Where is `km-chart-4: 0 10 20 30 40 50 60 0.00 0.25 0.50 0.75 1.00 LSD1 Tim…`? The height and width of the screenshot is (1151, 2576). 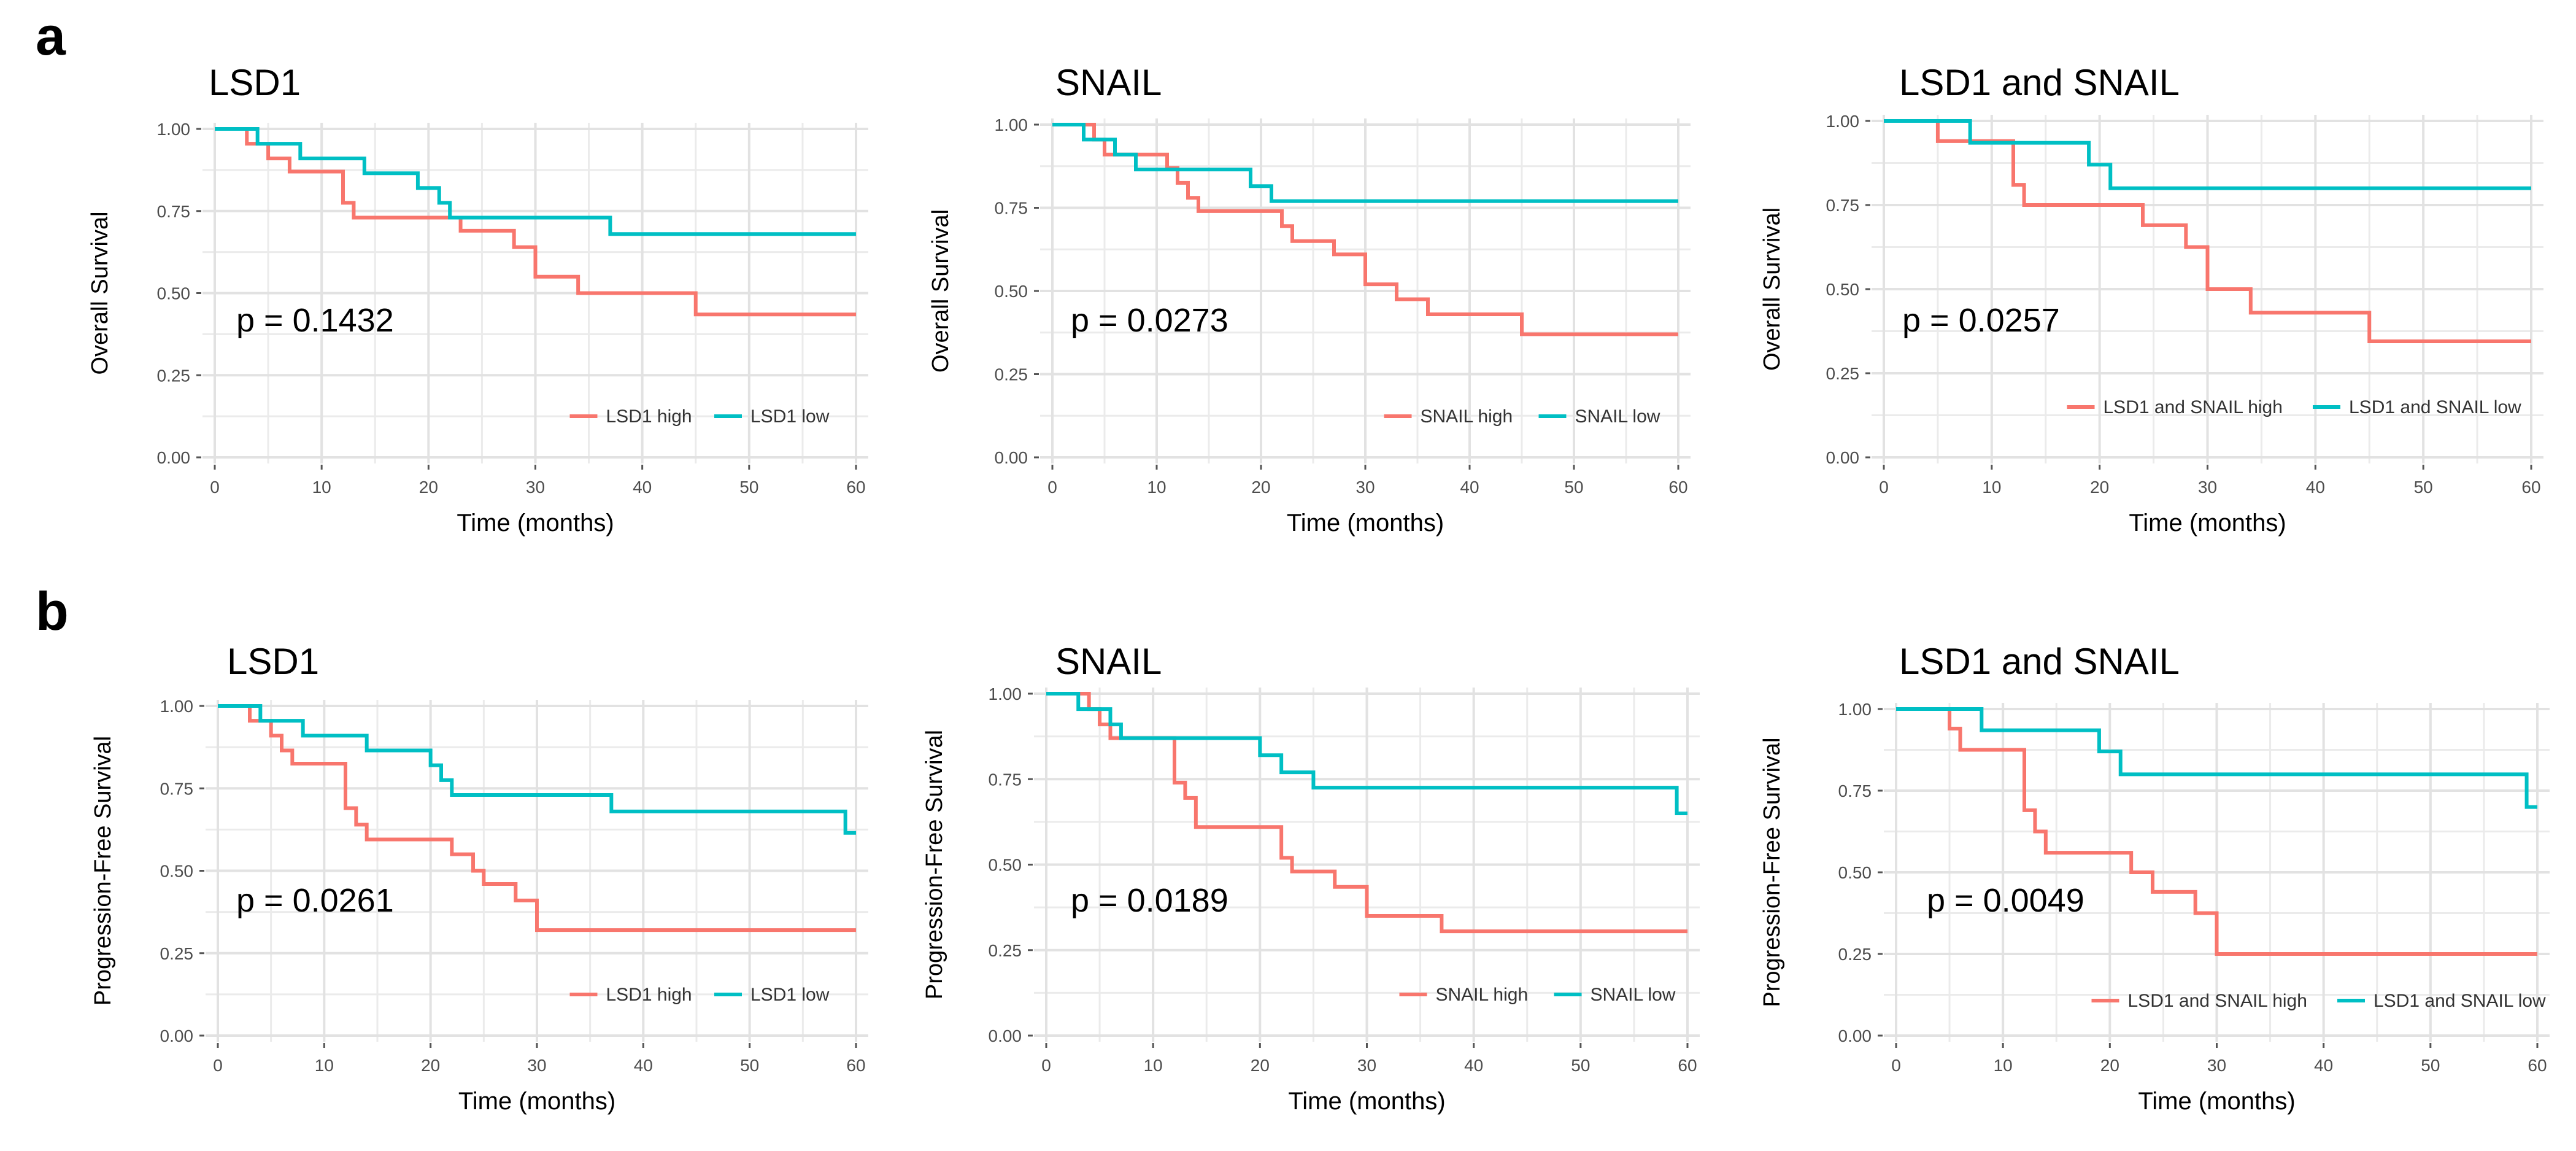 km-chart-4: 0 10 20 30 40 50 60 0.00 0.25 0.50 0.75 1.00 LSD1 Tim… is located at coordinates (479, 878).